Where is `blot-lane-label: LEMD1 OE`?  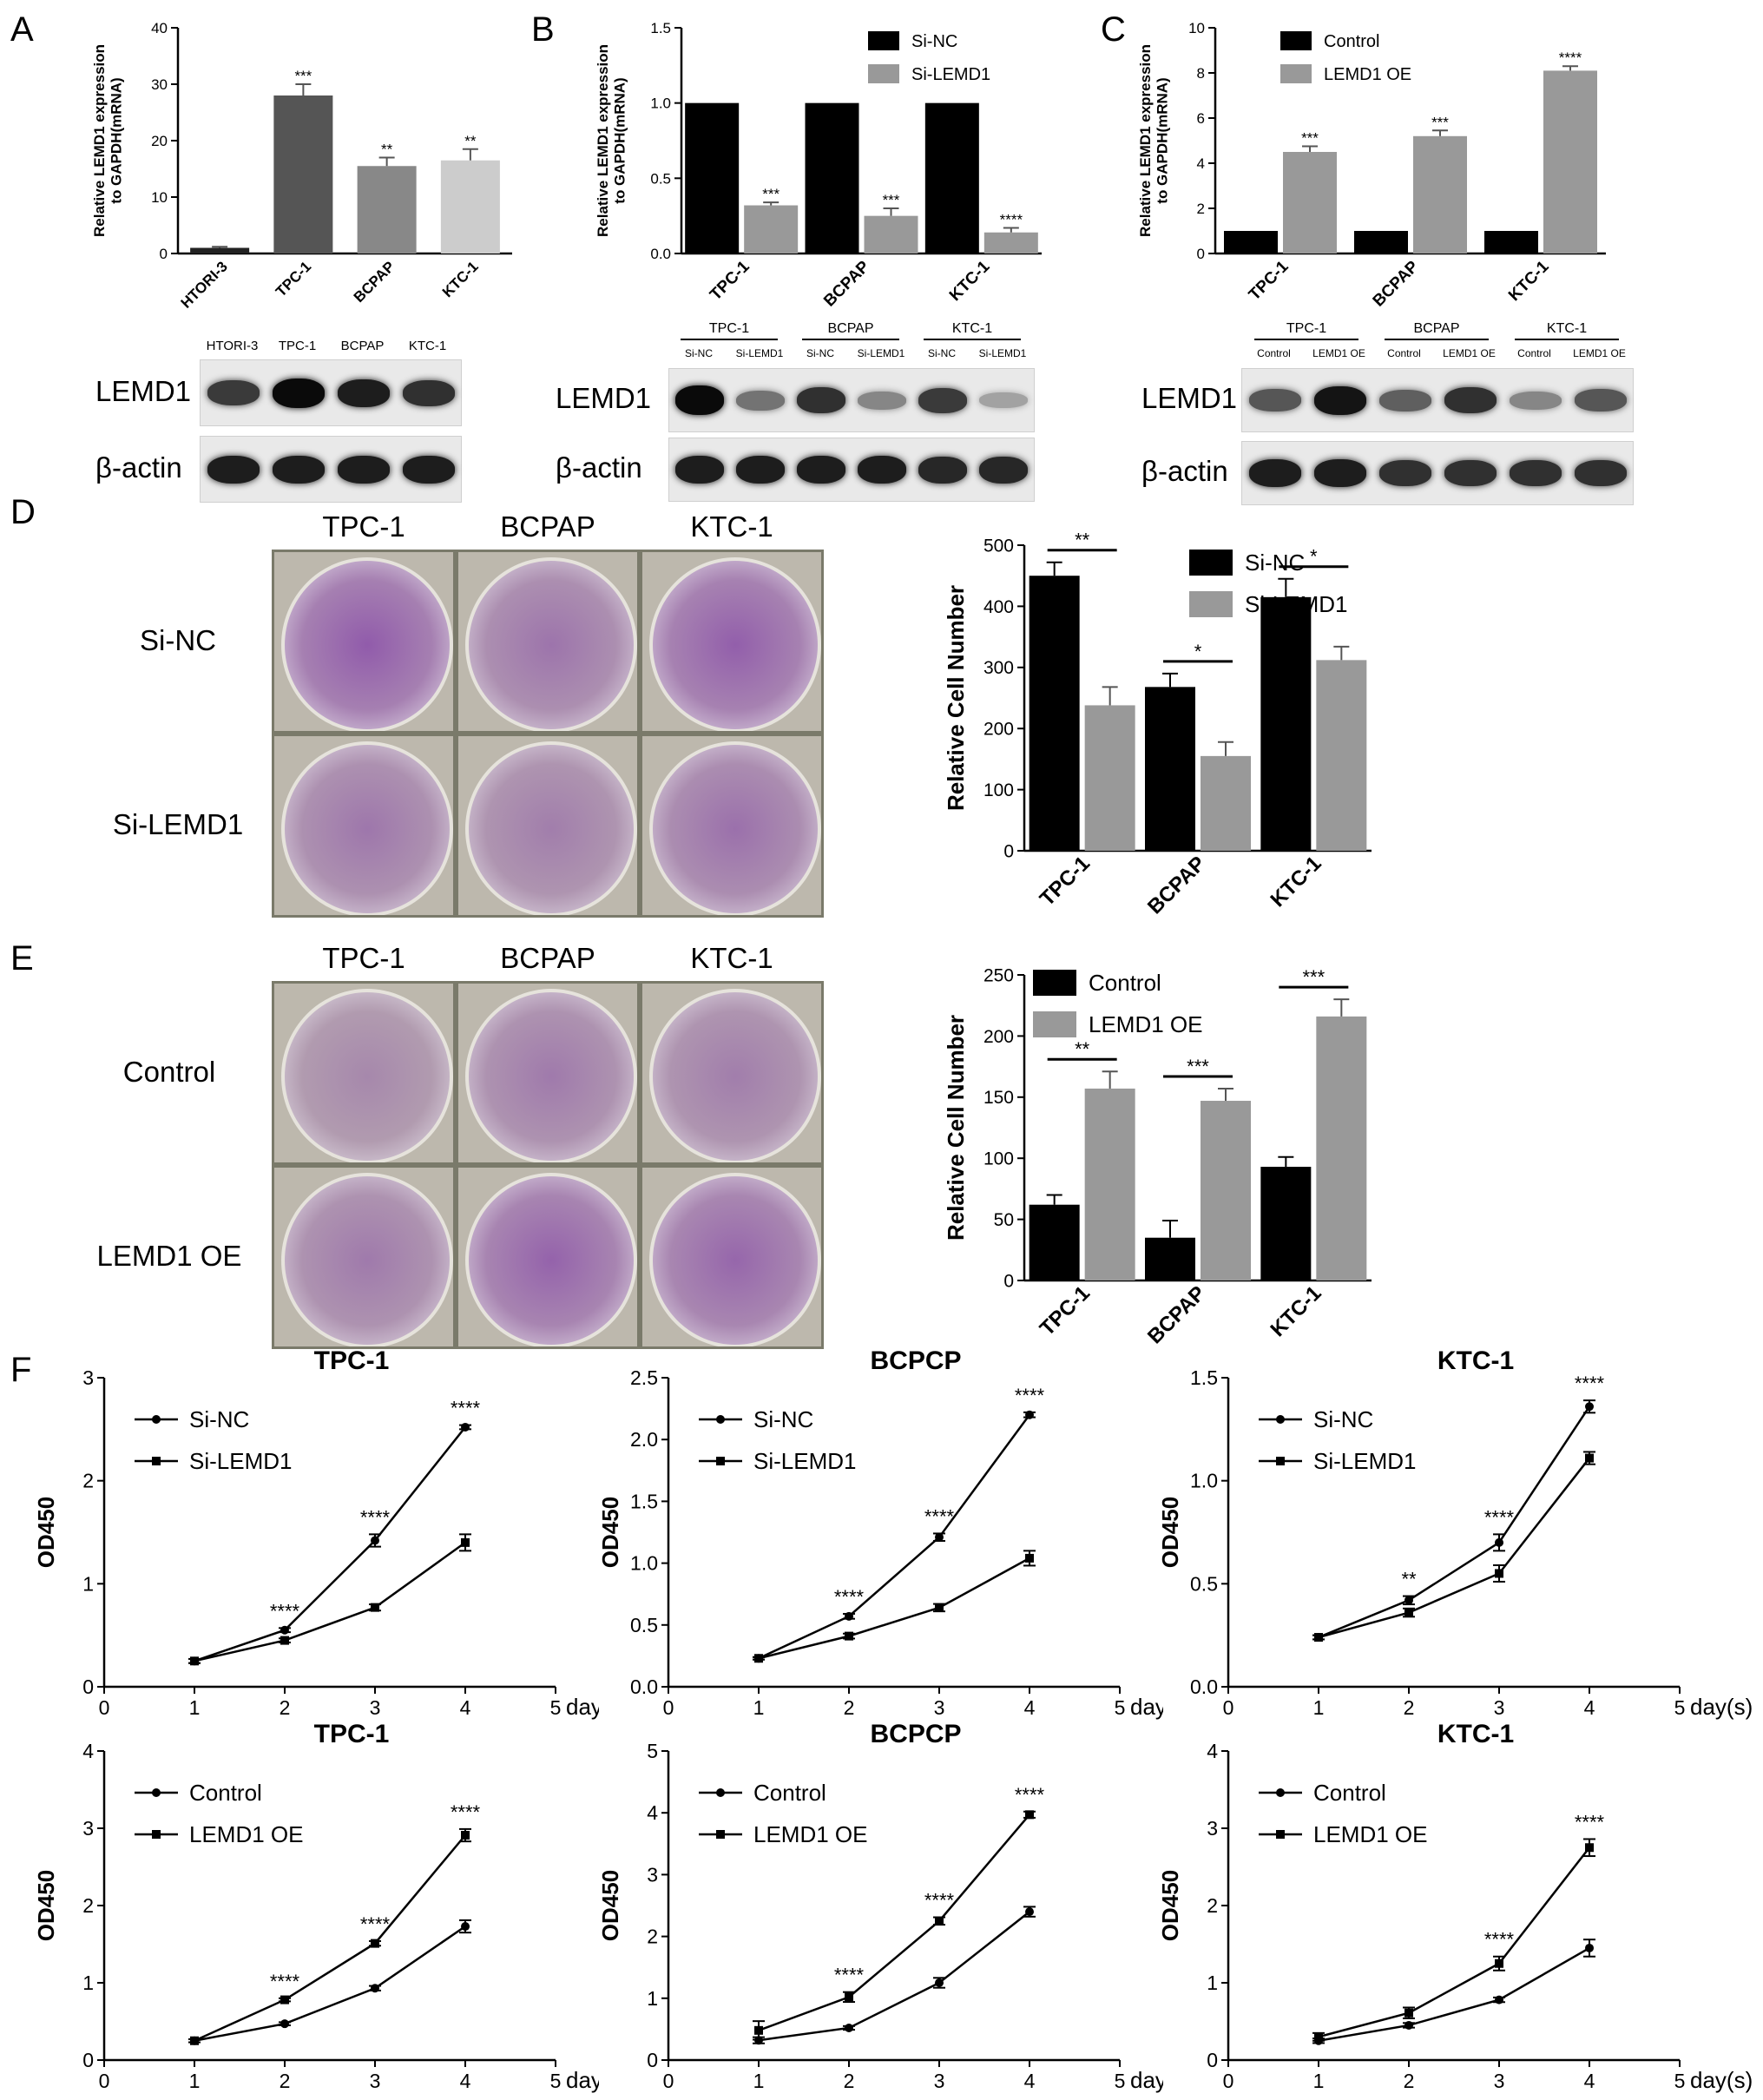
blot-lane-label: LEMD1 OE is located at coordinates (1469, 353).